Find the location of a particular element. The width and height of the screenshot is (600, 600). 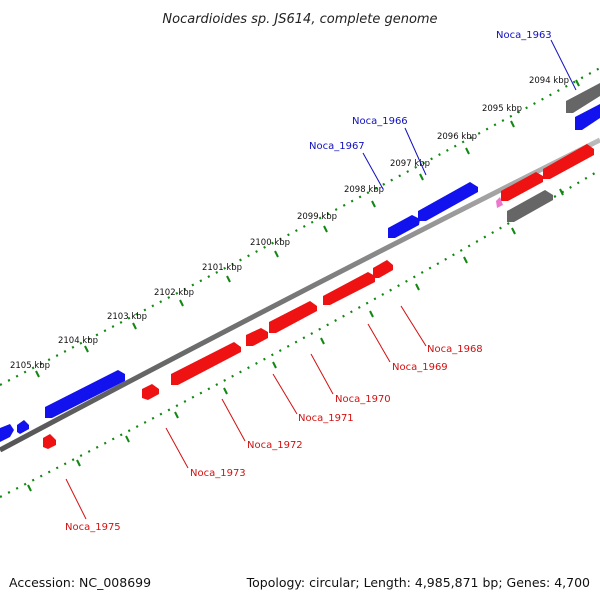

scale-label: 2095 kbp is located at coordinates (502, 109).